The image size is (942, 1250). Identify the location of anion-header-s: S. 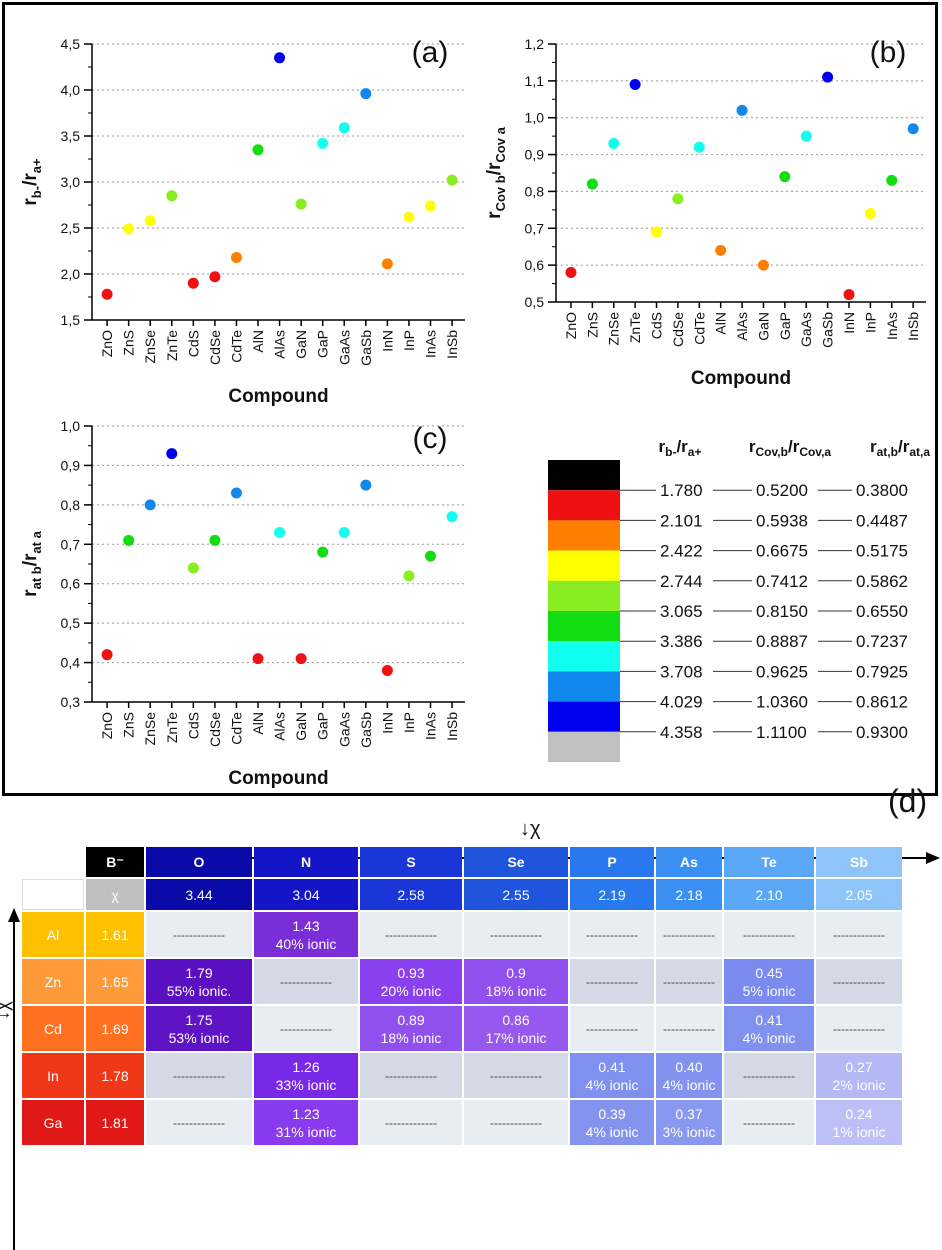
(411, 862).